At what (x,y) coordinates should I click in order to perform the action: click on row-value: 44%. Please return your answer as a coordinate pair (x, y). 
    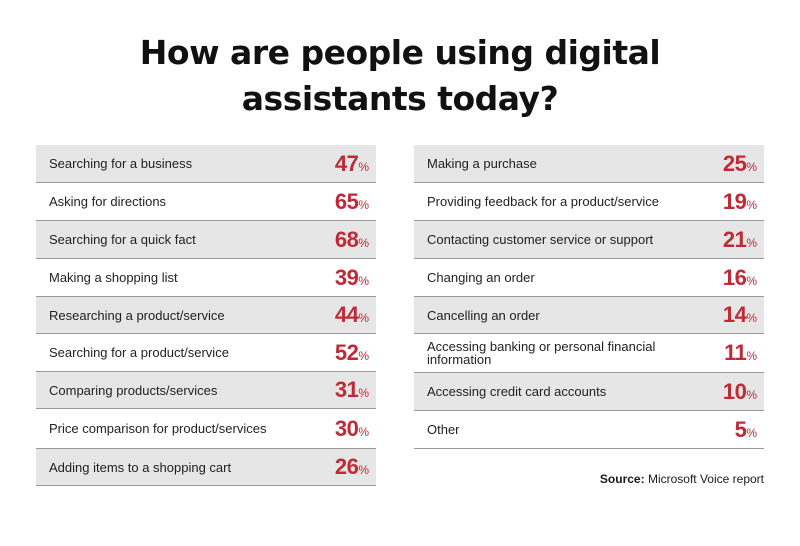
    Looking at the image, I should click on (337, 315).